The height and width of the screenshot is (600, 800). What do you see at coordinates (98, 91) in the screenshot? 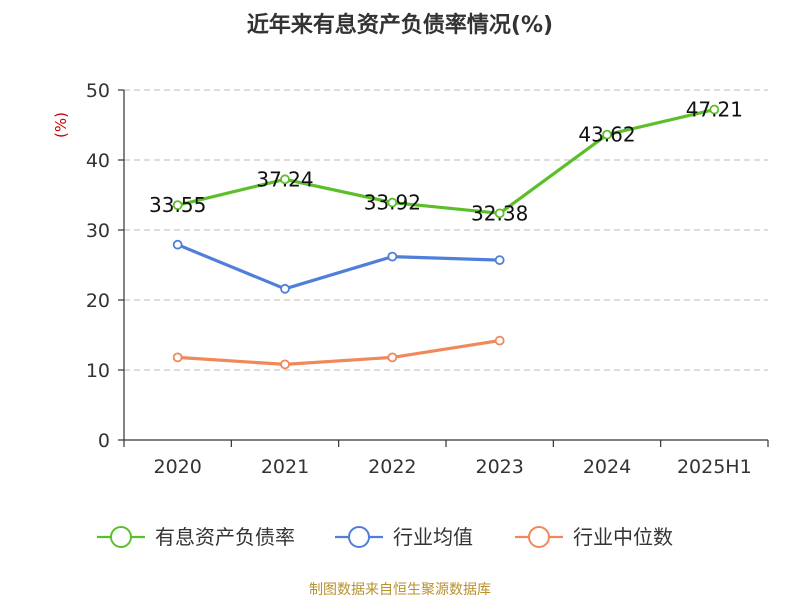
I see `y-tick-label: 50` at bounding box center [98, 91].